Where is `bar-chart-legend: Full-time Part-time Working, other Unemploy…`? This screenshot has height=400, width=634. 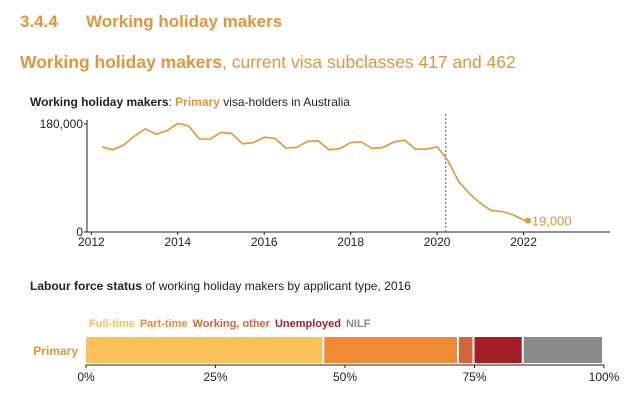
bar-chart-legend: Full-time Part-time Working, other Unemploy… is located at coordinates (232, 324).